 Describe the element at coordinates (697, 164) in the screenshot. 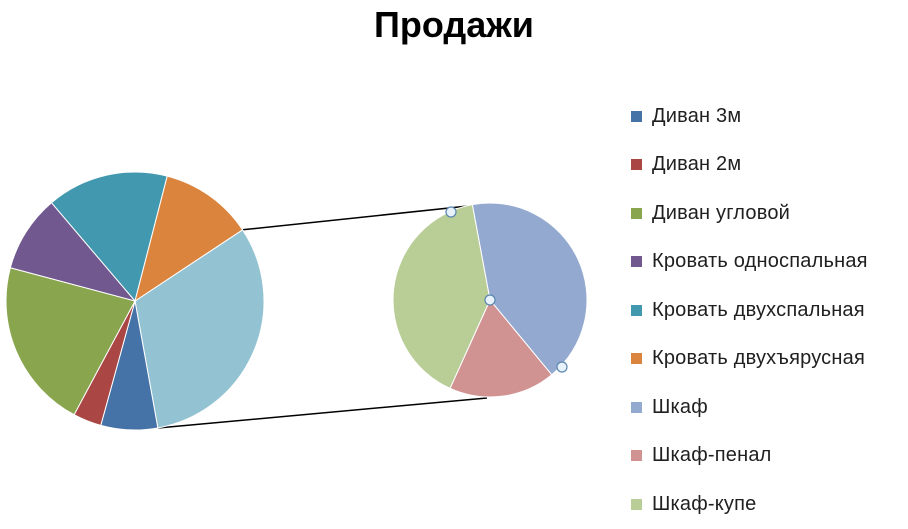

I see `legend-label: Диван 2м` at that location.